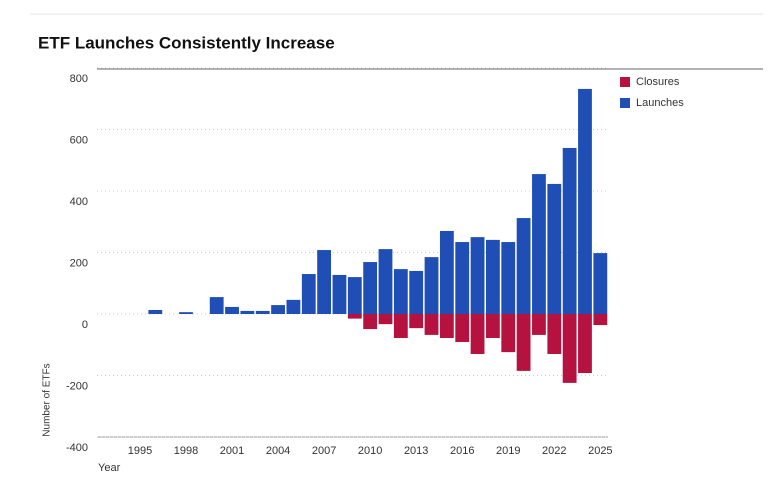 The width and height of the screenshot is (773, 490). Describe the element at coordinates (324, 451) in the screenshot. I see `x-tick-label: 2007` at that location.